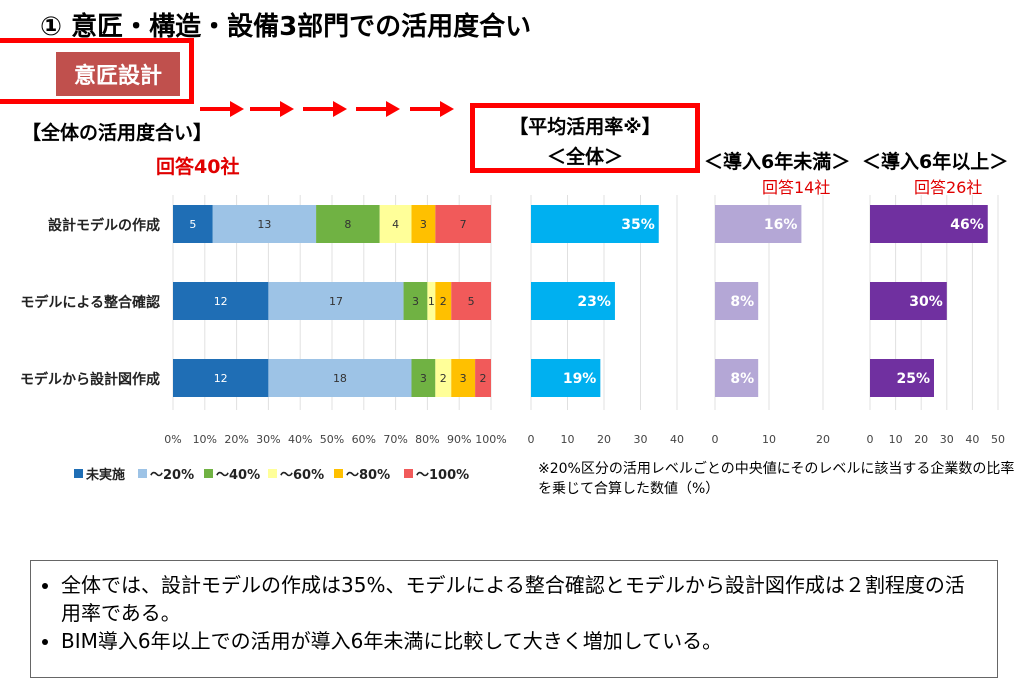 This screenshot has width=1021, height=700. Describe the element at coordinates (781, 225) in the screenshot. I see `bar-value-label: 16%` at that location.